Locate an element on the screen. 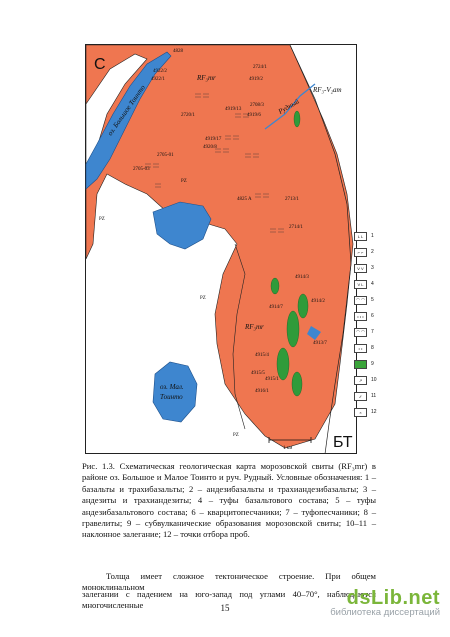 The height and width of the screenshot is (637, 450). legend-number: 6 is located at coordinates (372, 316).